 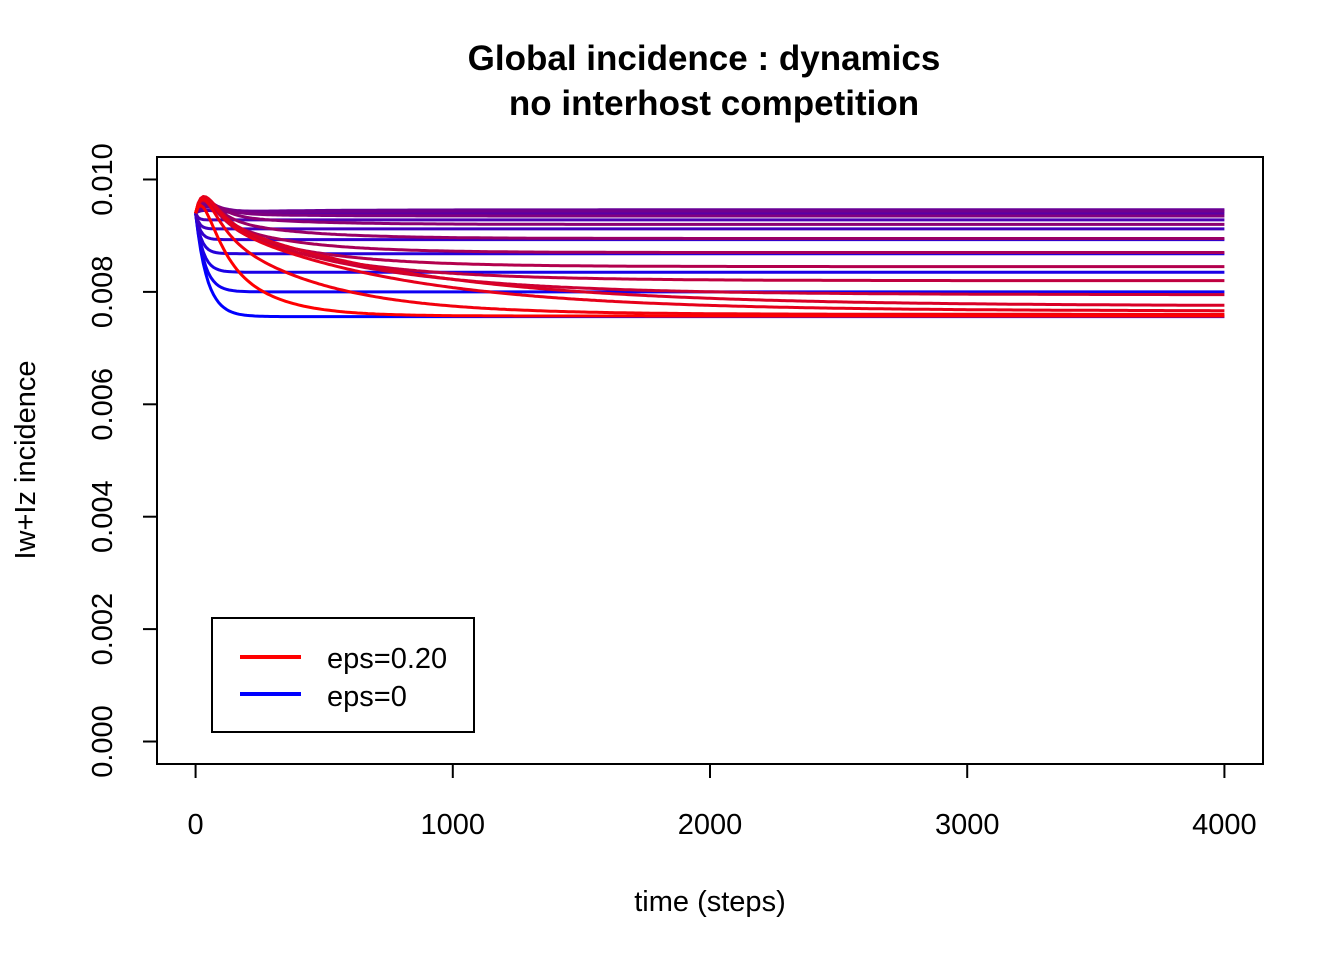 I want to click on legend: eps=0.20 eps=0, so click(x=343, y=675).